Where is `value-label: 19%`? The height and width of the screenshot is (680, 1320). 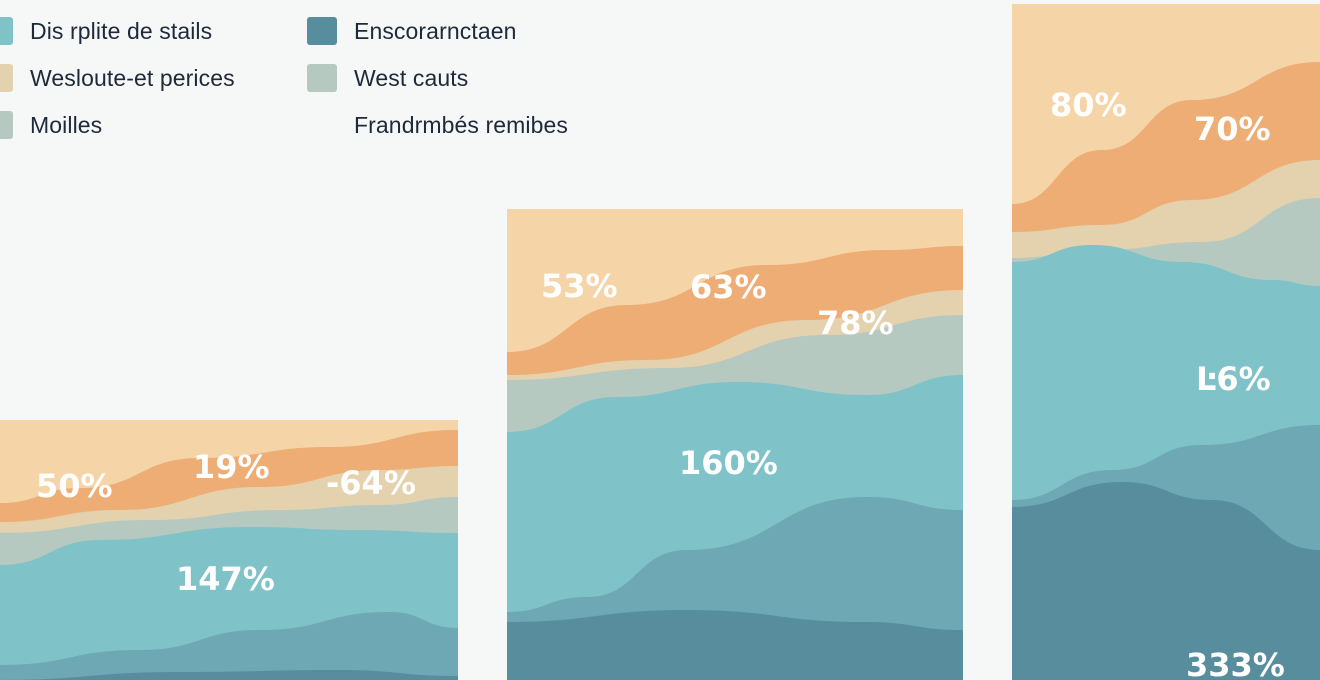
value-label: 19% is located at coordinates (231, 467).